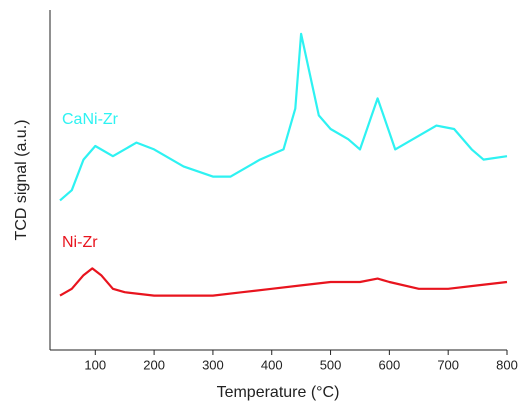  I want to click on x-tick-label: 700, so click(448, 364).